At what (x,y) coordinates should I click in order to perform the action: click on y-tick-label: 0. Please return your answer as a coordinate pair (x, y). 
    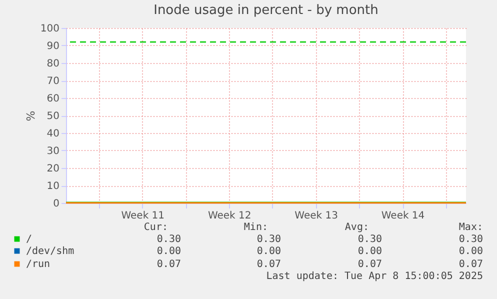
    Looking at the image, I should click on (56, 204).